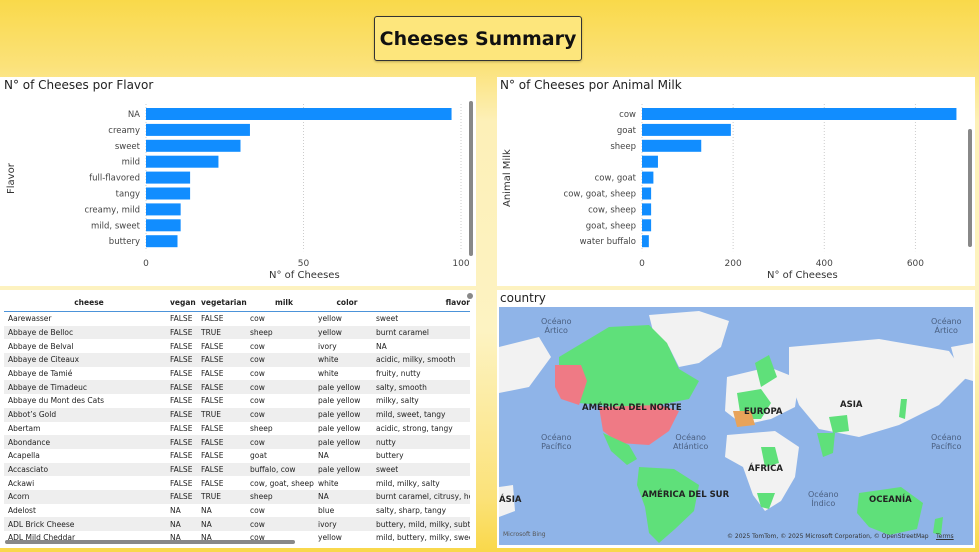 The height and width of the screenshot is (552, 979). Describe the element at coordinates (471, 178) in the screenshot. I see `flavor-scrollbar` at that location.